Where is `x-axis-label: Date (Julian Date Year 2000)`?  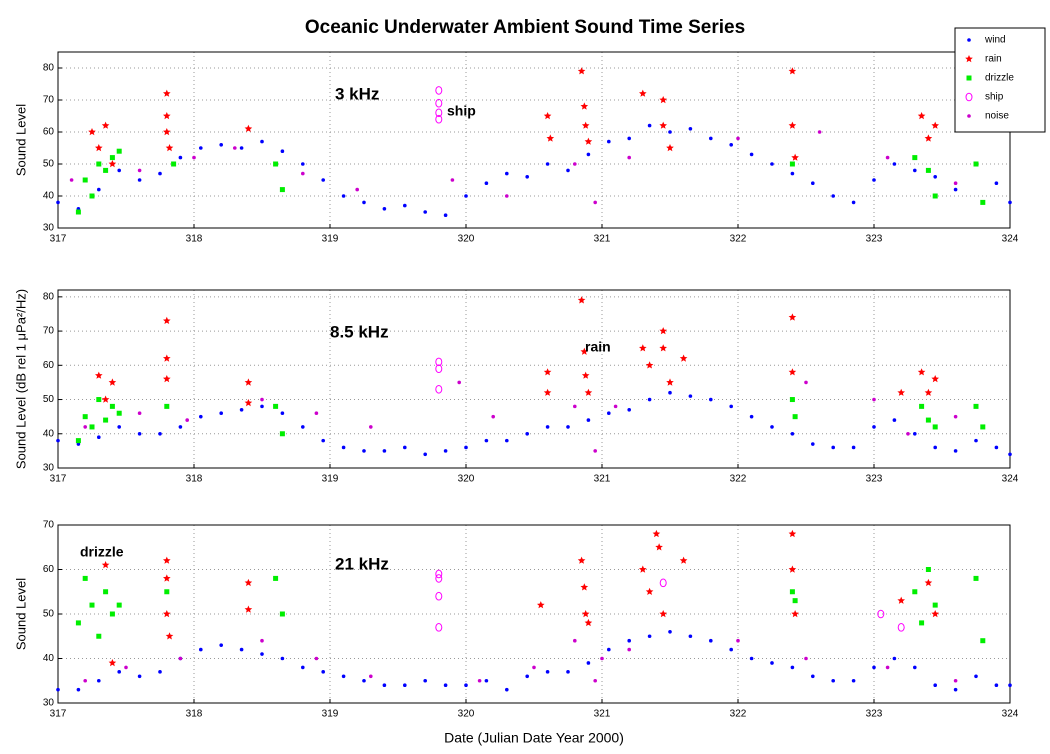 x-axis-label: Date (Julian Date Year 2000) is located at coordinates (534, 738).